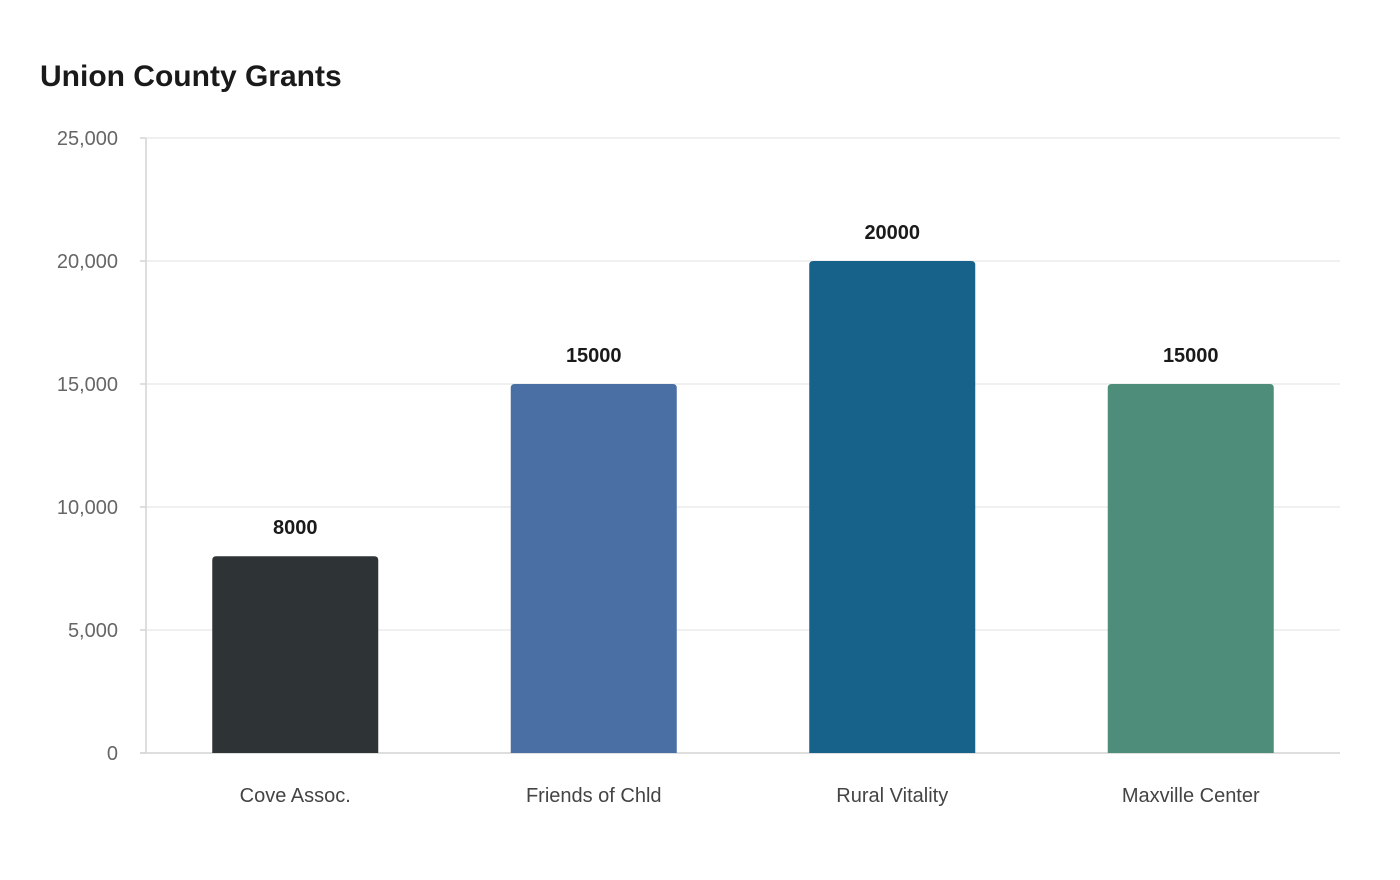 The height and width of the screenshot is (880, 1400). What do you see at coordinates (87, 508) in the screenshot?
I see `y-tick-label: 10,000` at bounding box center [87, 508].